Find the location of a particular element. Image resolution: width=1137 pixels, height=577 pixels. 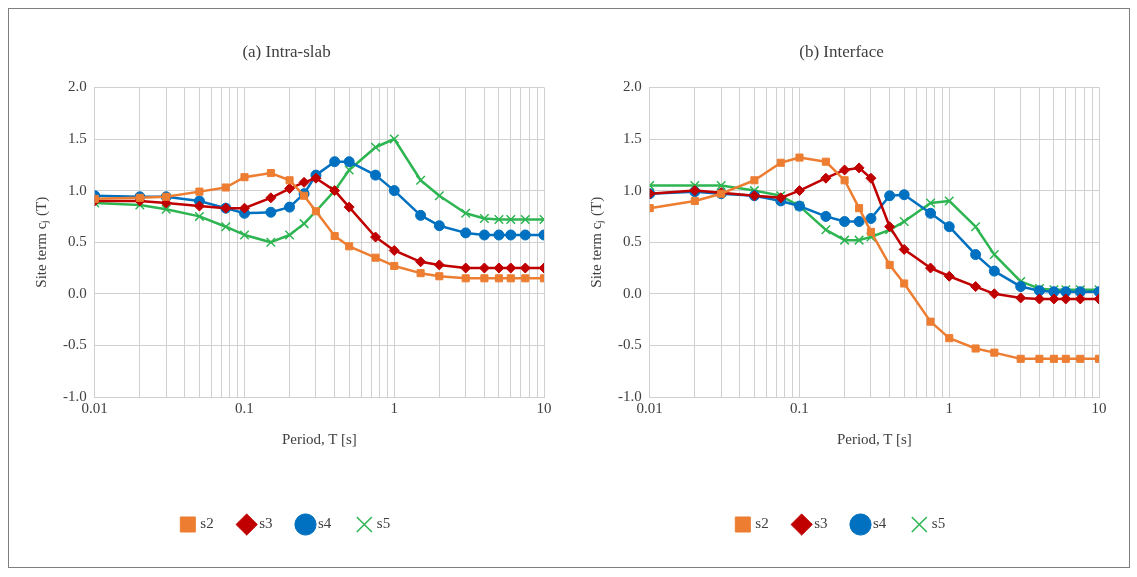

chart-title: (b) Interface is located at coordinates (841, 51).